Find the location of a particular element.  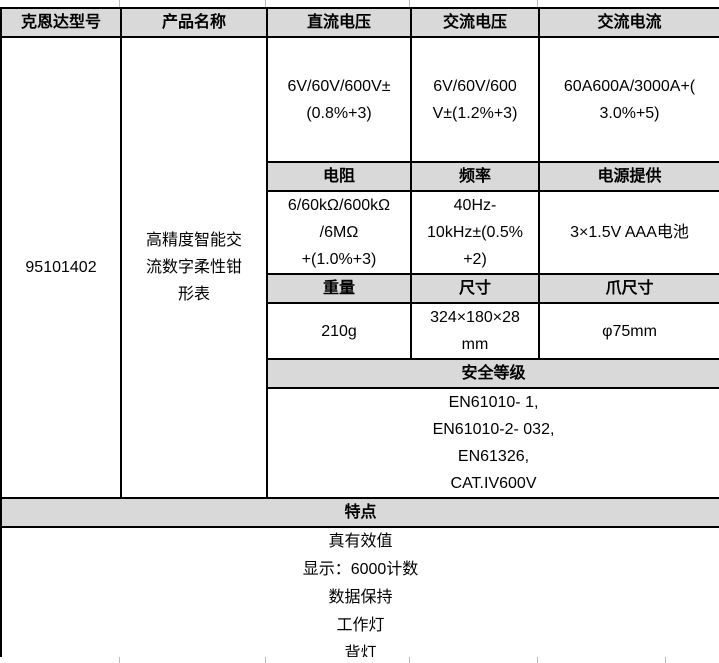

header-ac-current: 交流电流 is located at coordinates (628, 22).